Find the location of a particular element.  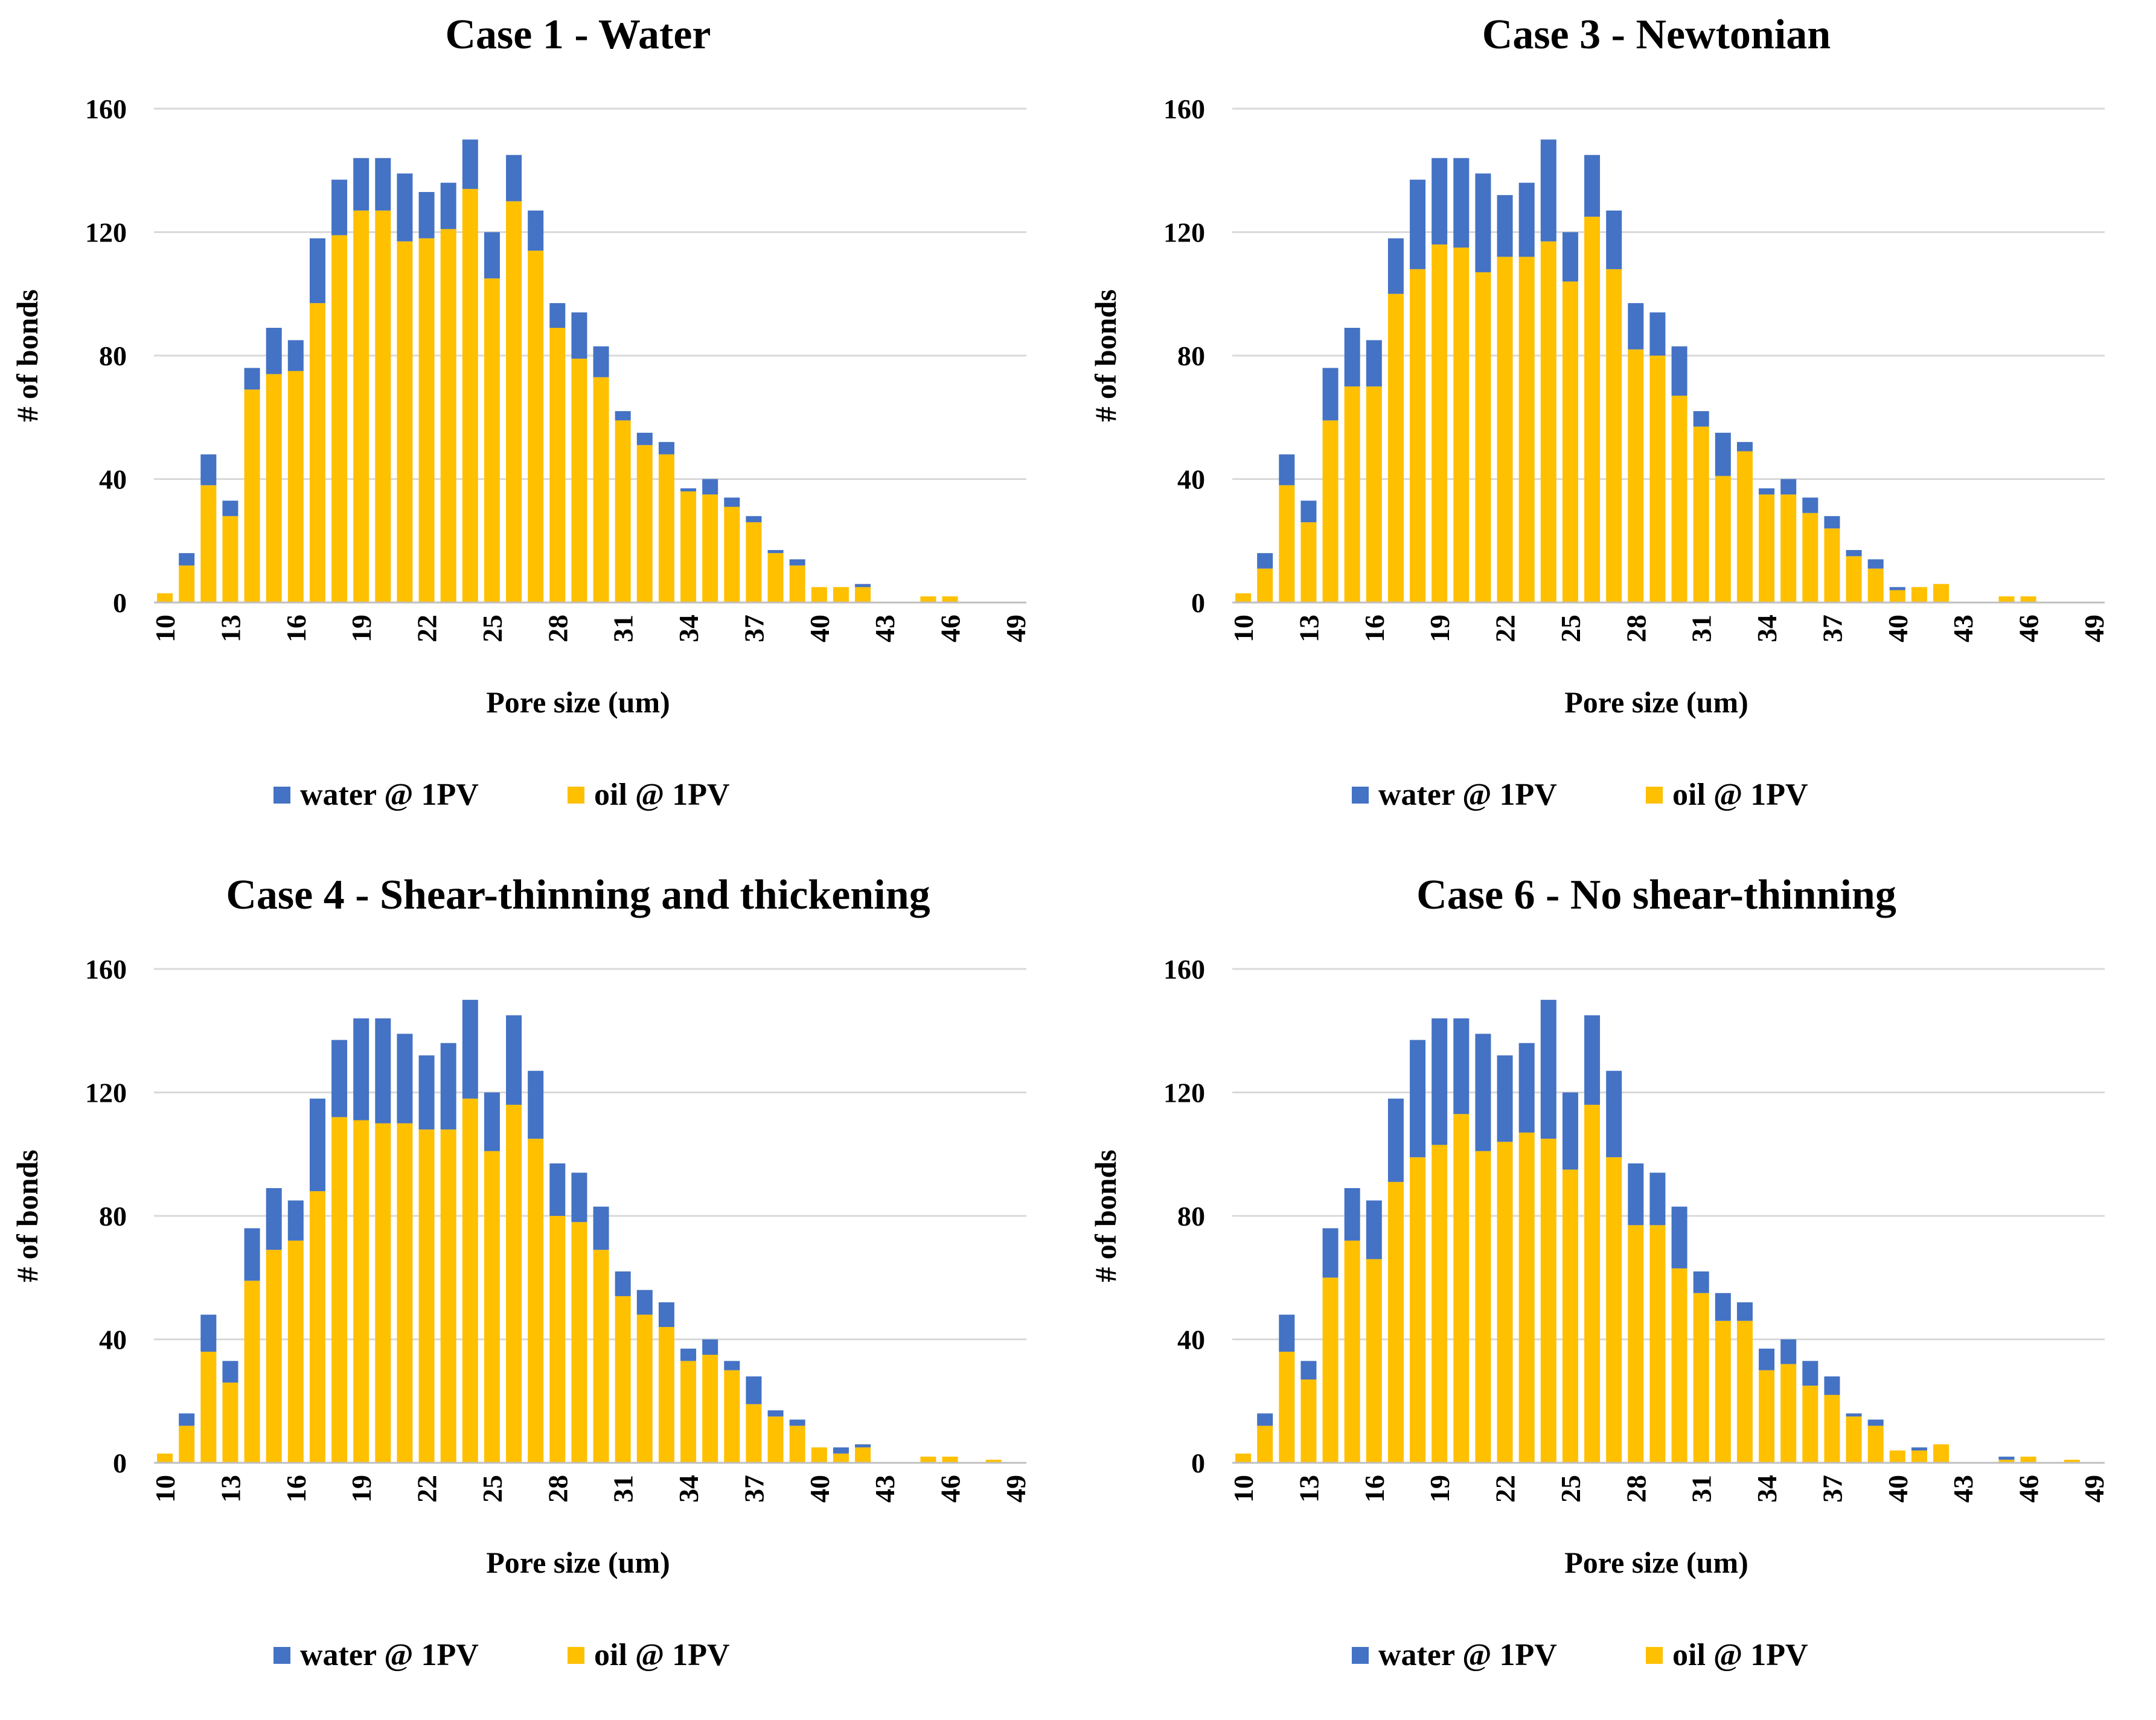

legend-water-label: water @ 1PV is located at coordinates (389, 795).